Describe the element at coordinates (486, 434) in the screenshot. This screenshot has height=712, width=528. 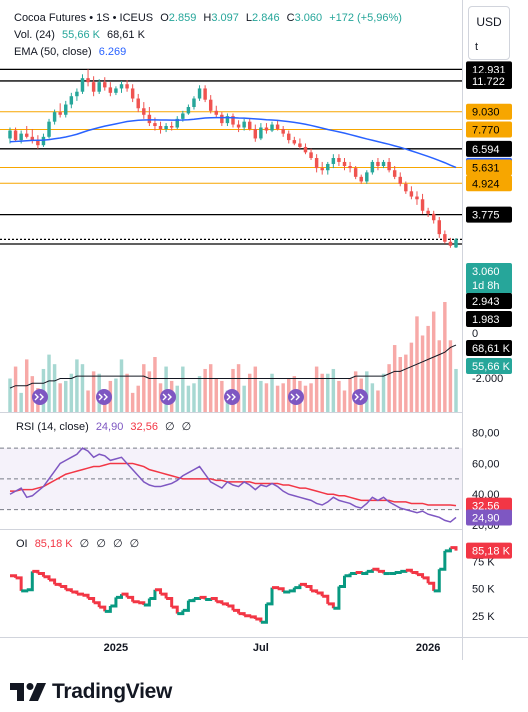
I see `rsi-tick-80: 80,00` at that location.